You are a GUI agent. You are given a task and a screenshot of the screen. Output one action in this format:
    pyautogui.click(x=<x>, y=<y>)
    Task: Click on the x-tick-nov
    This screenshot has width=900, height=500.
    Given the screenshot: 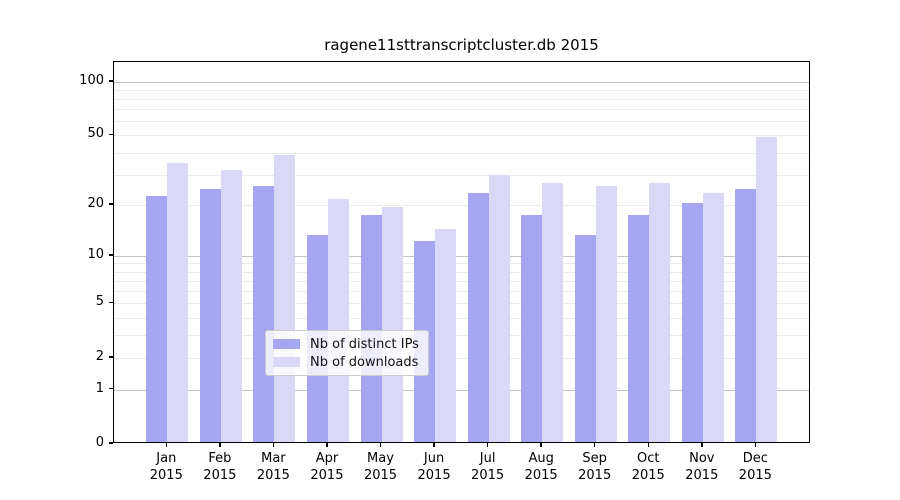 What is the action you would take?
    pyautogui.click(x=702, y=445)
    